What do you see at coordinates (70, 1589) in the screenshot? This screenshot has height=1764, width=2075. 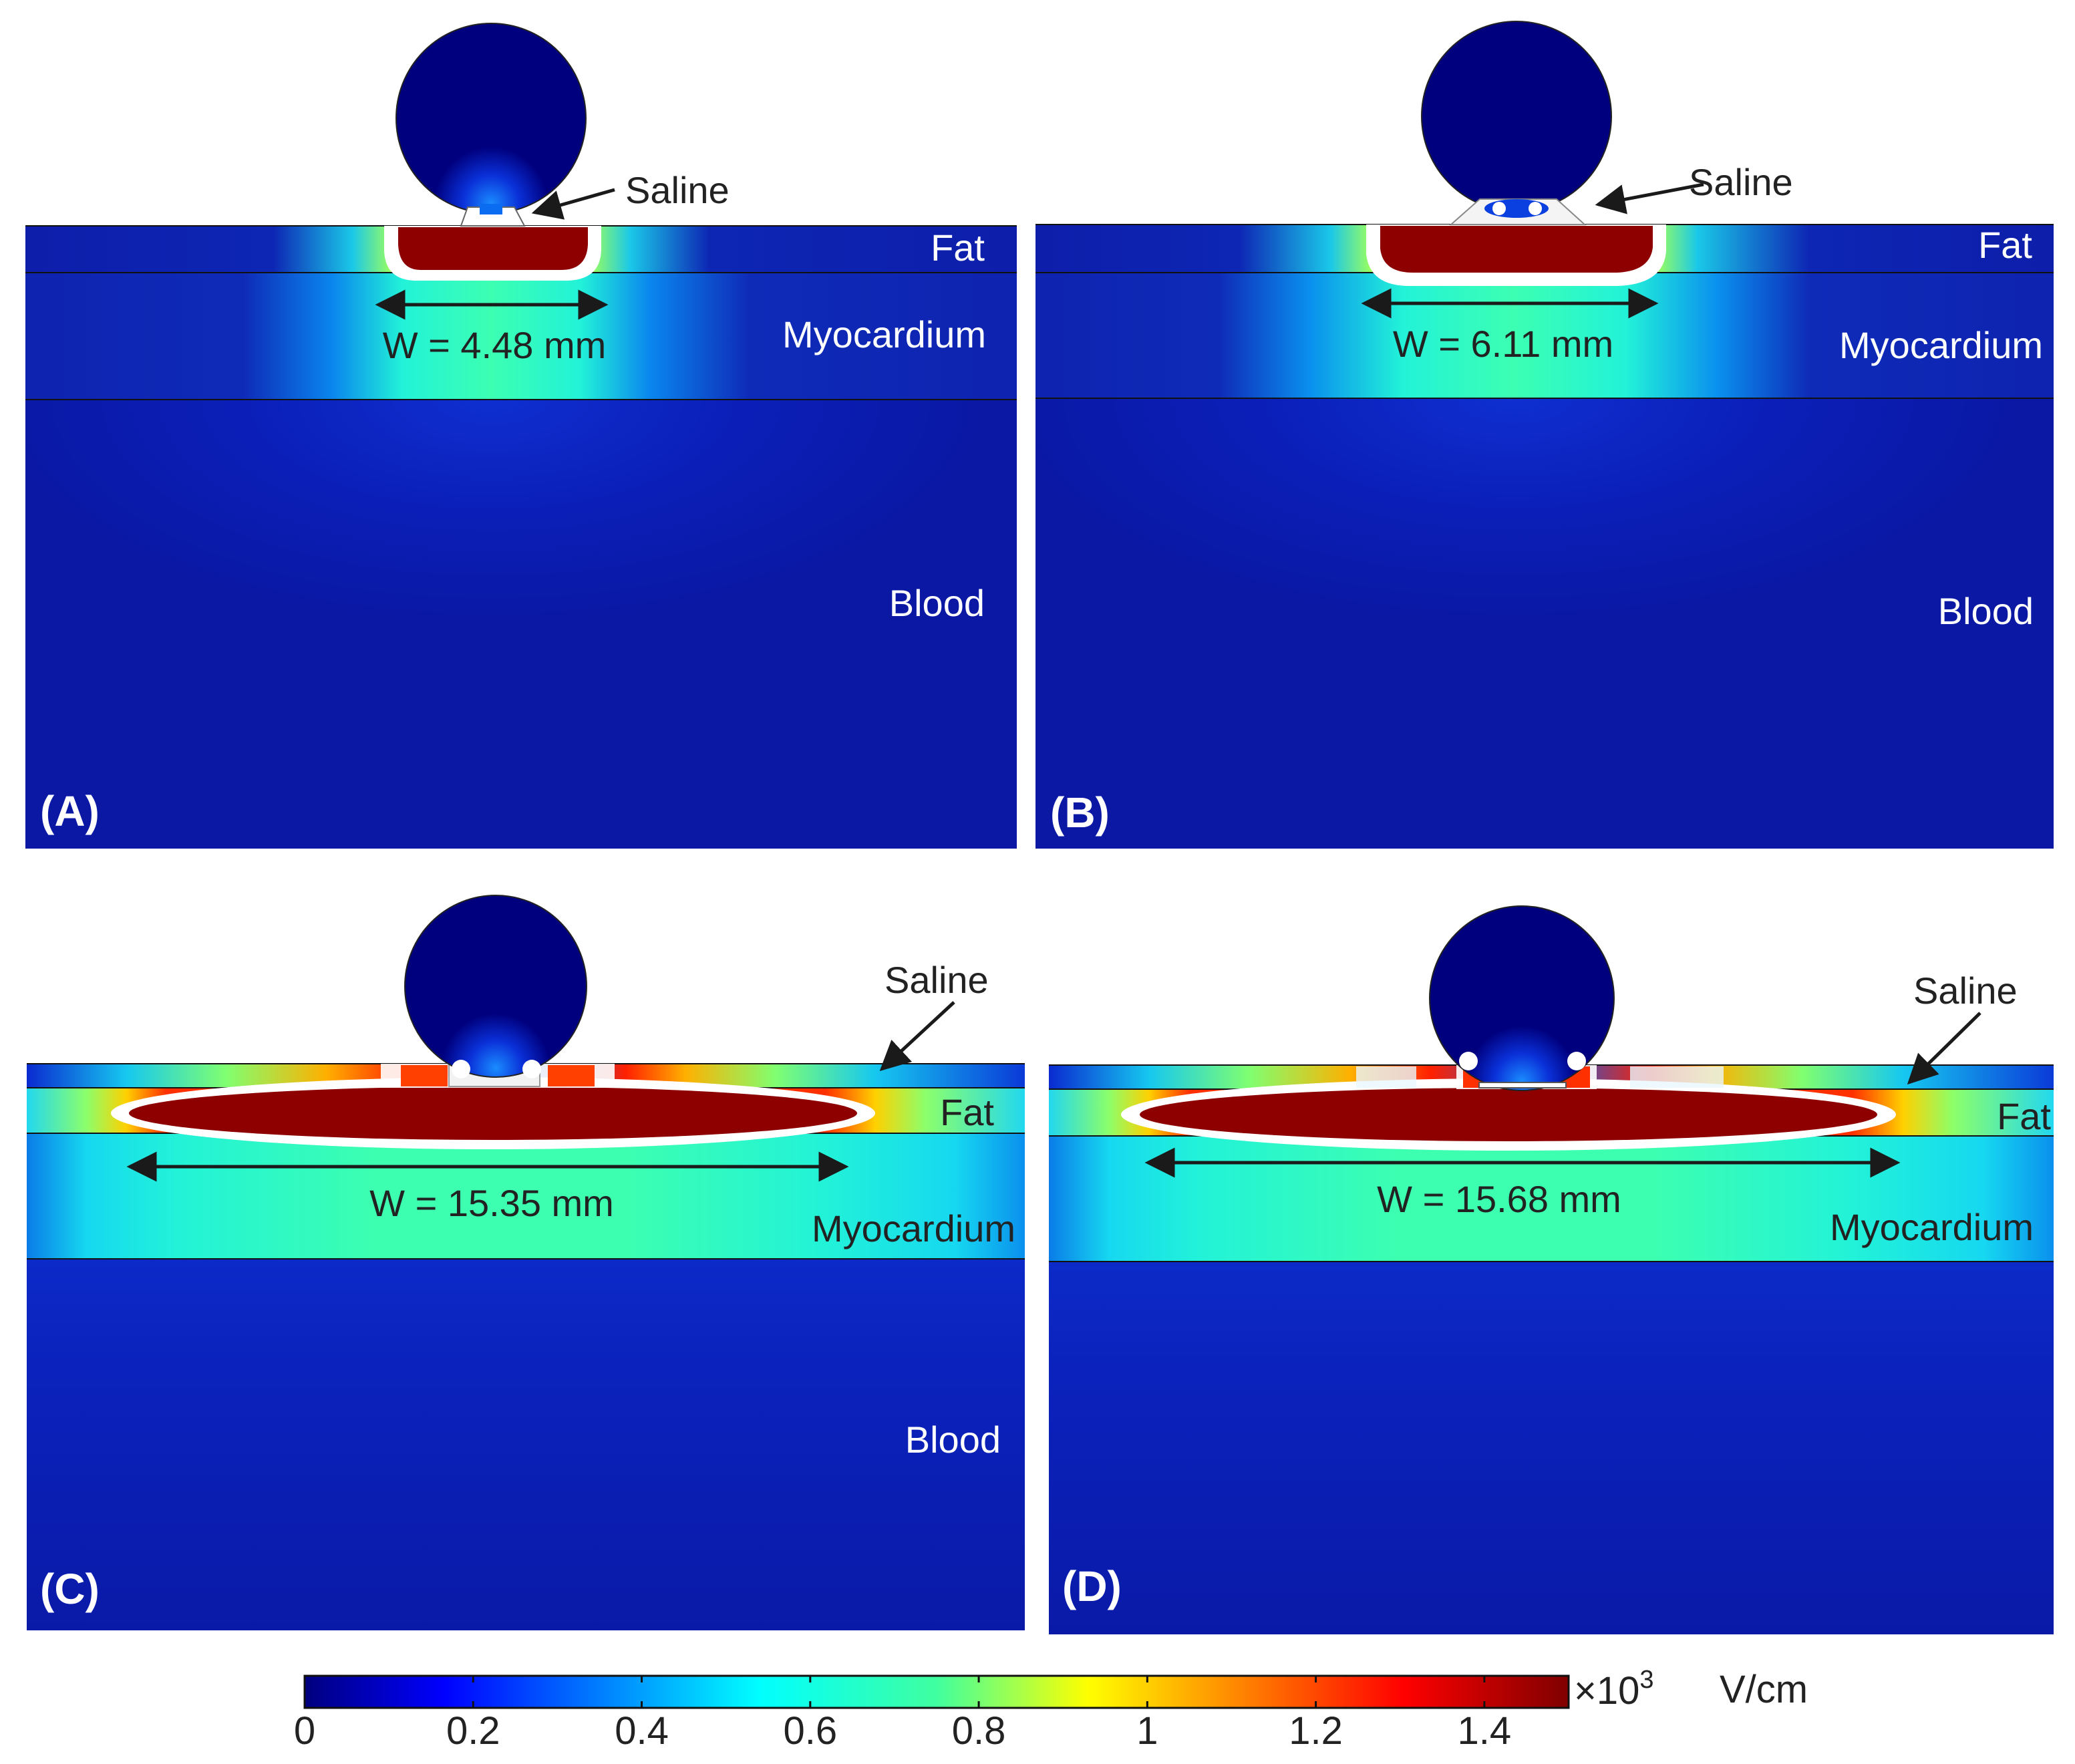 I see `panel-label: (C)` at bounding box center [70, 1589].